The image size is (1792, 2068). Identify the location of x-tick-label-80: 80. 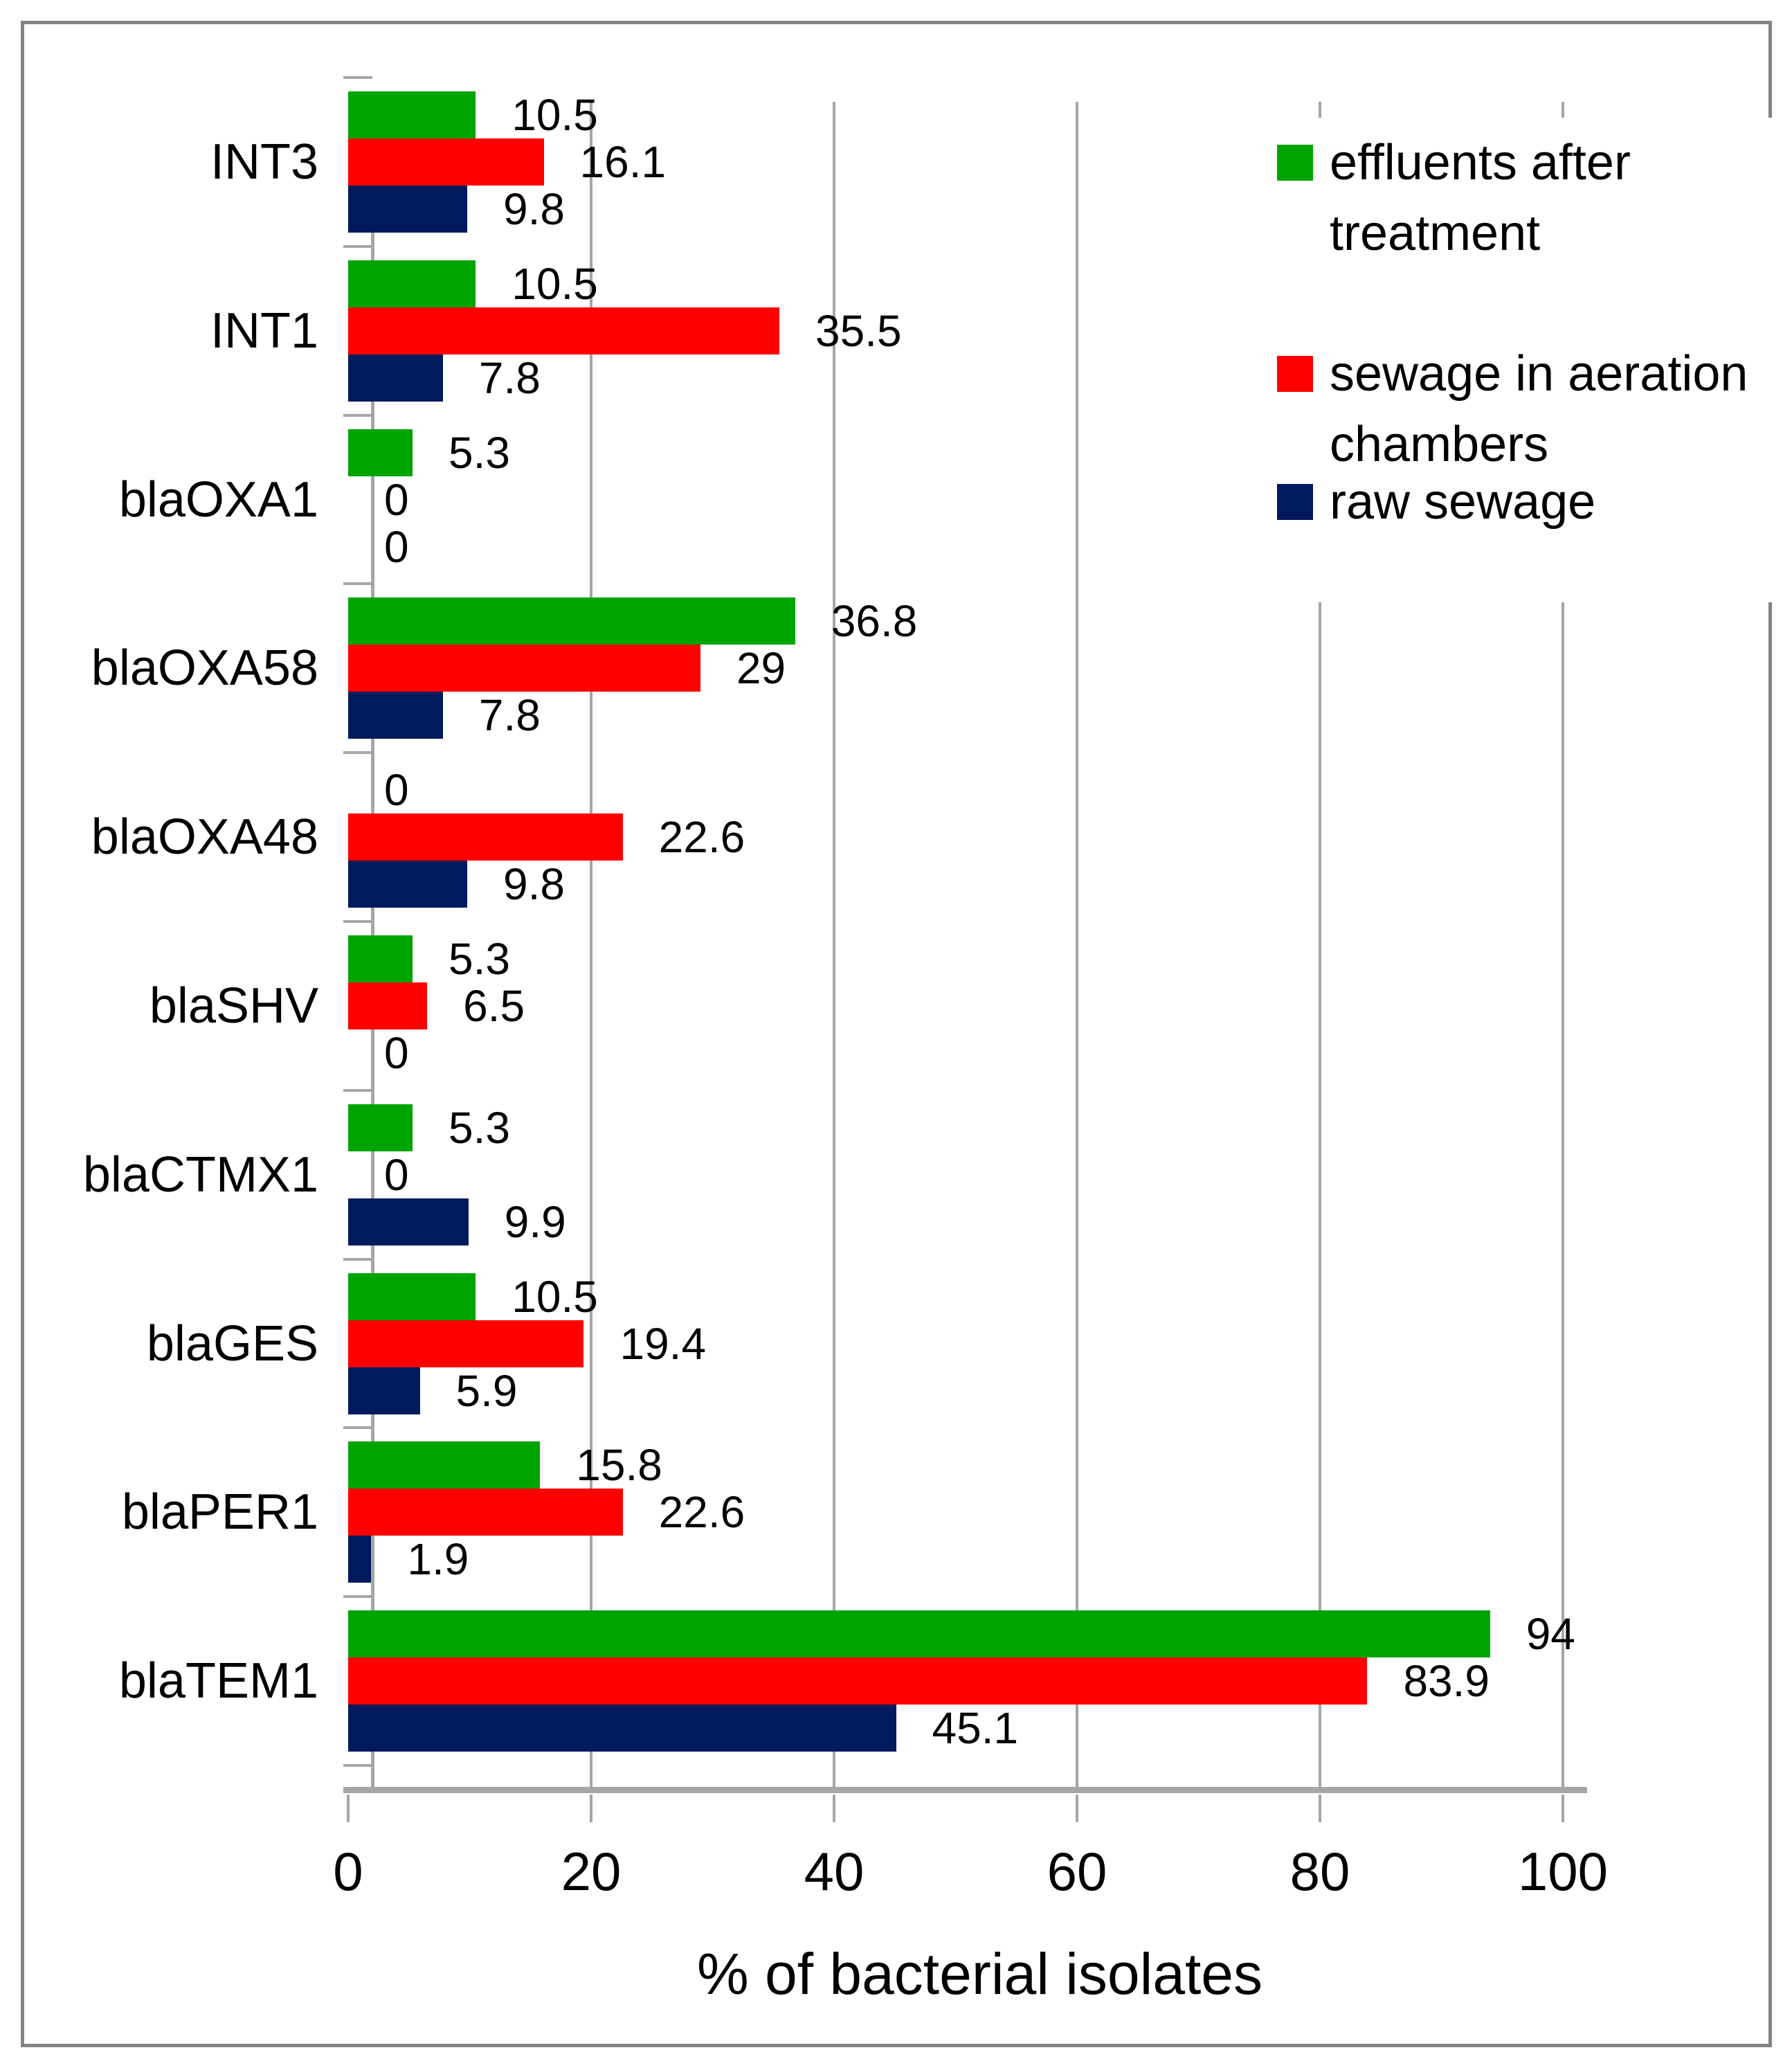
(1319, 1871).